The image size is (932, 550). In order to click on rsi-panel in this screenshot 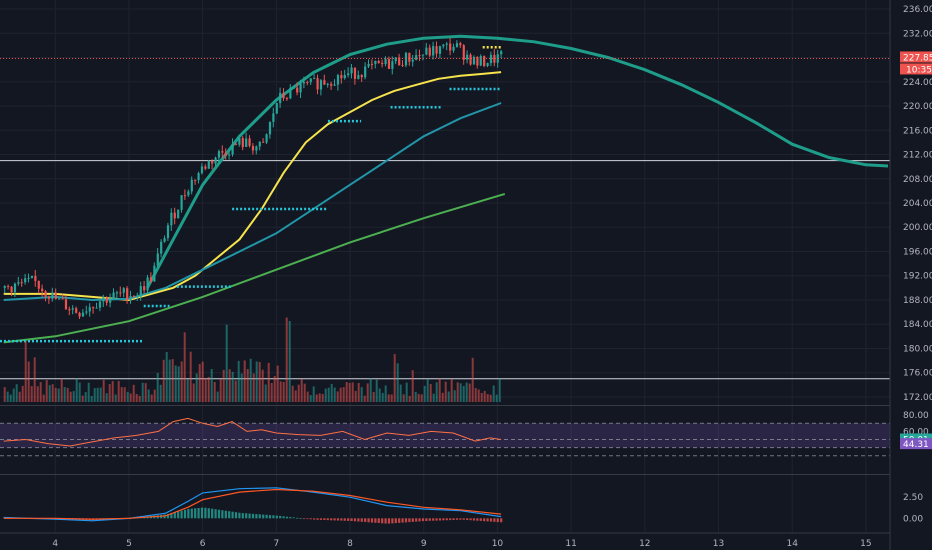, I will do `click(445, 437)`.